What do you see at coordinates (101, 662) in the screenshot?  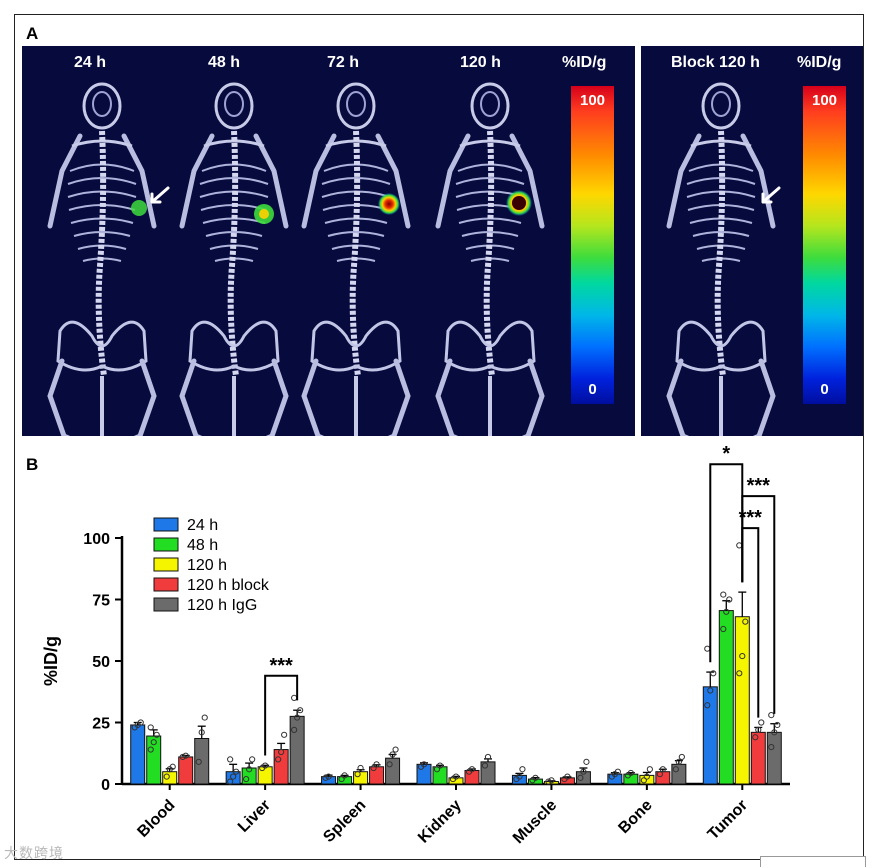 I see `y-tick-label: 50` at bounding box center [101, 662].